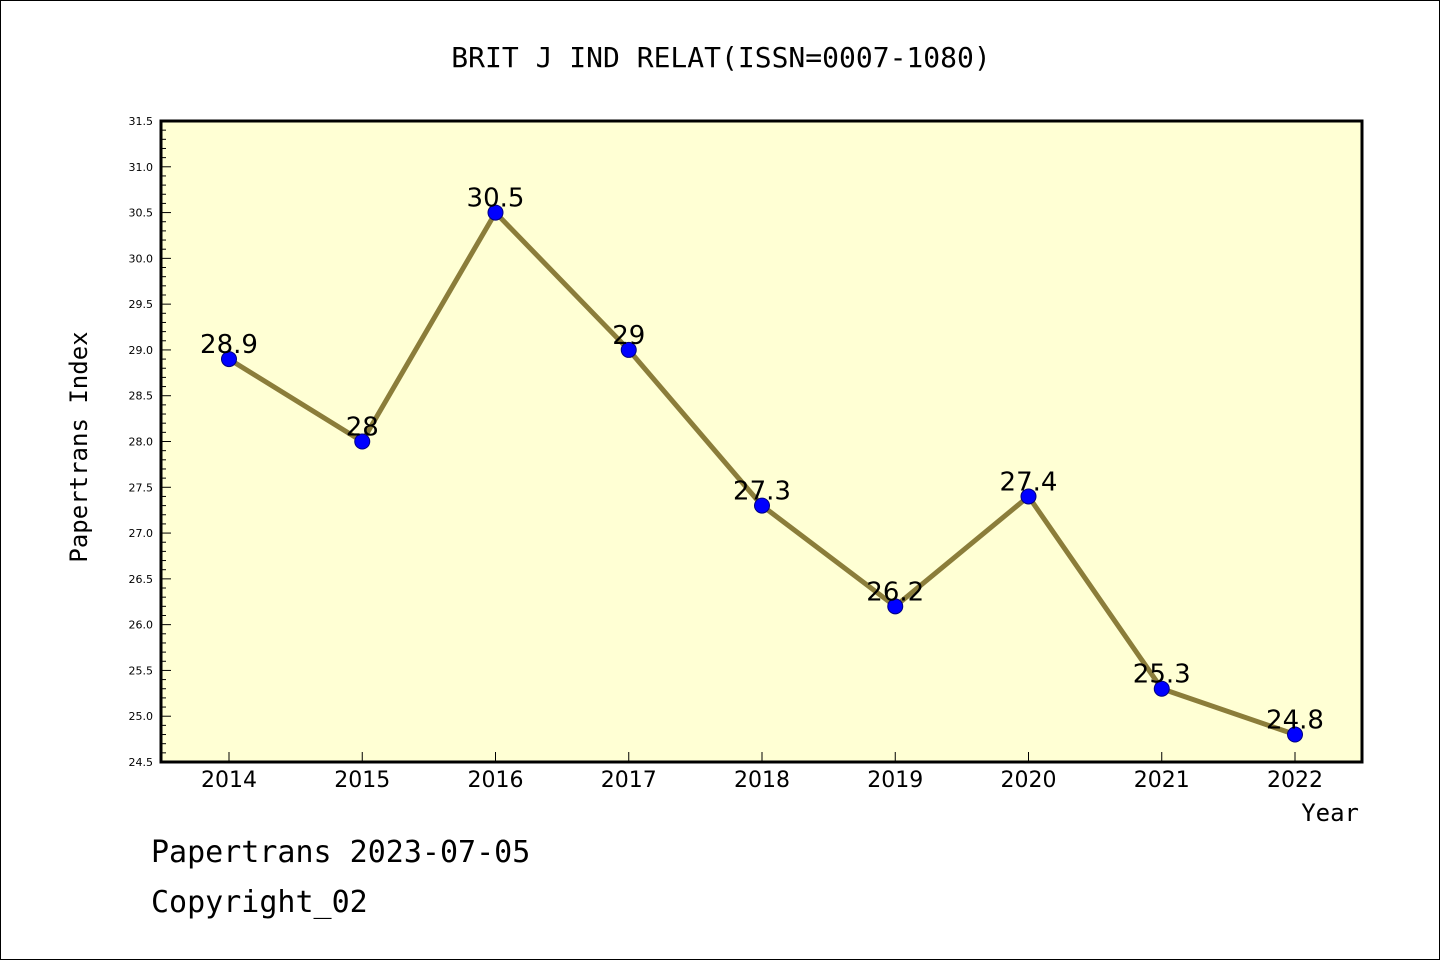  What do you see at coordinates (141, 213) in the screenshot?
I see `y-tick-label: 30.5` at bounding box center [141, 213].